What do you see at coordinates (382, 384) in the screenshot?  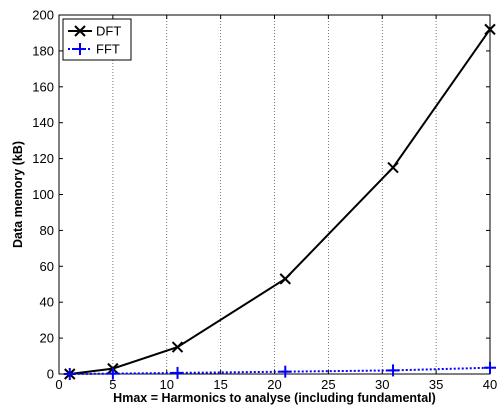 I see `x-tick-label: 30` at bounding box center [382, 384].